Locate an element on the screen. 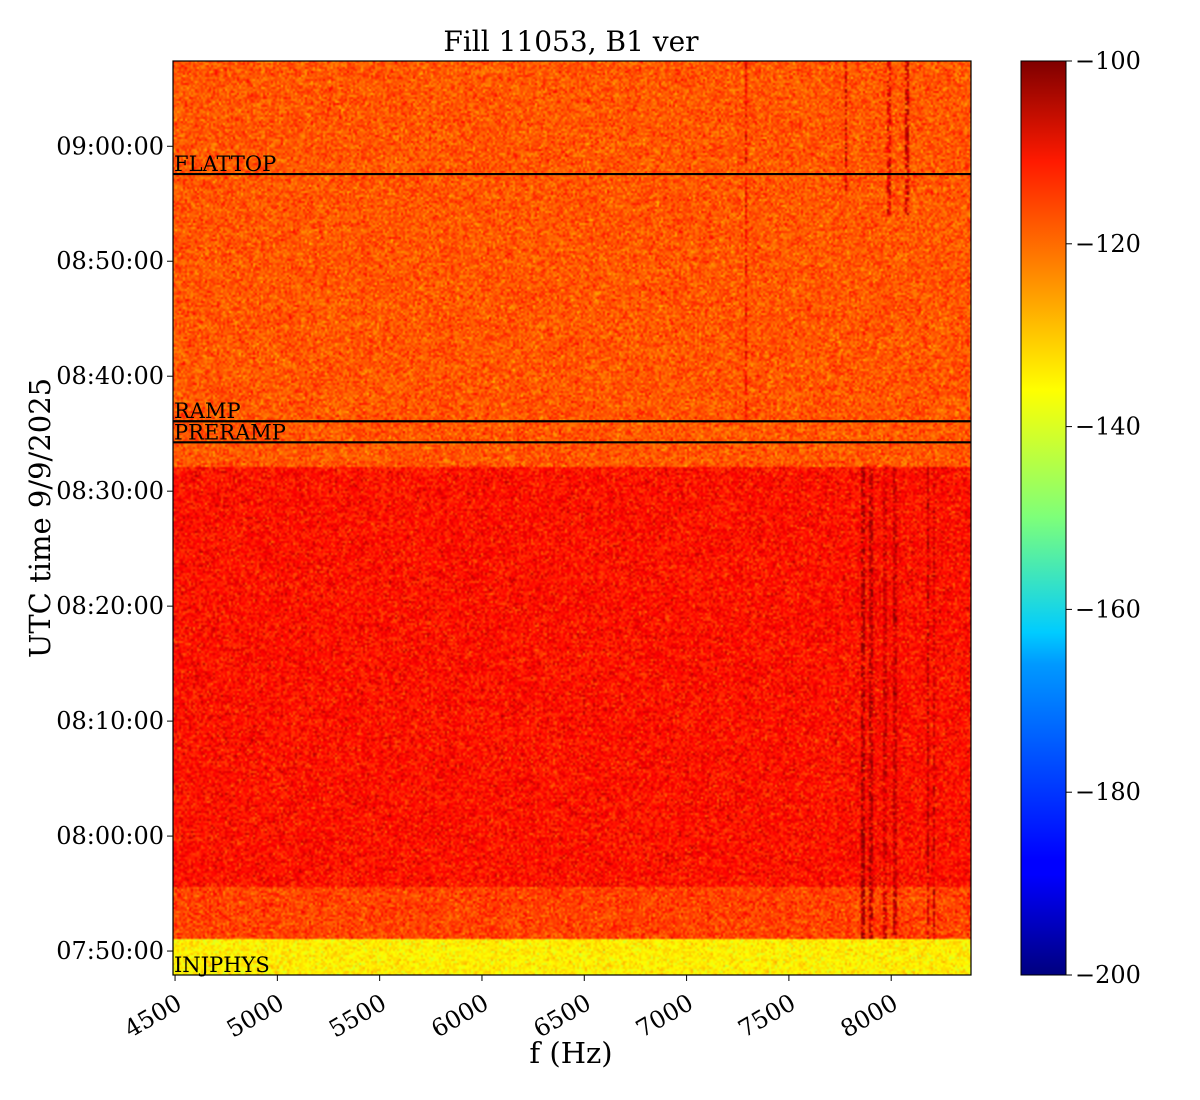  y-tick-label: 08:10:00 is located at coordinates (110, 721).